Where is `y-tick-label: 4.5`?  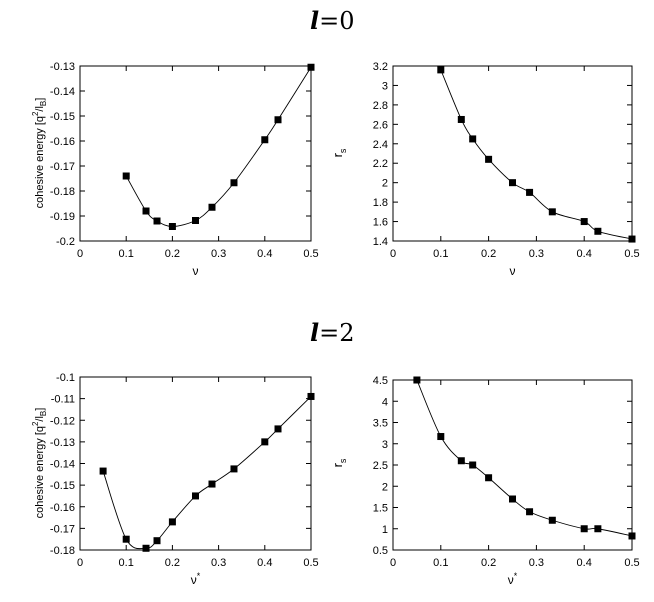 y-tick-label: 4.5 is located at coordinates (380, 381).